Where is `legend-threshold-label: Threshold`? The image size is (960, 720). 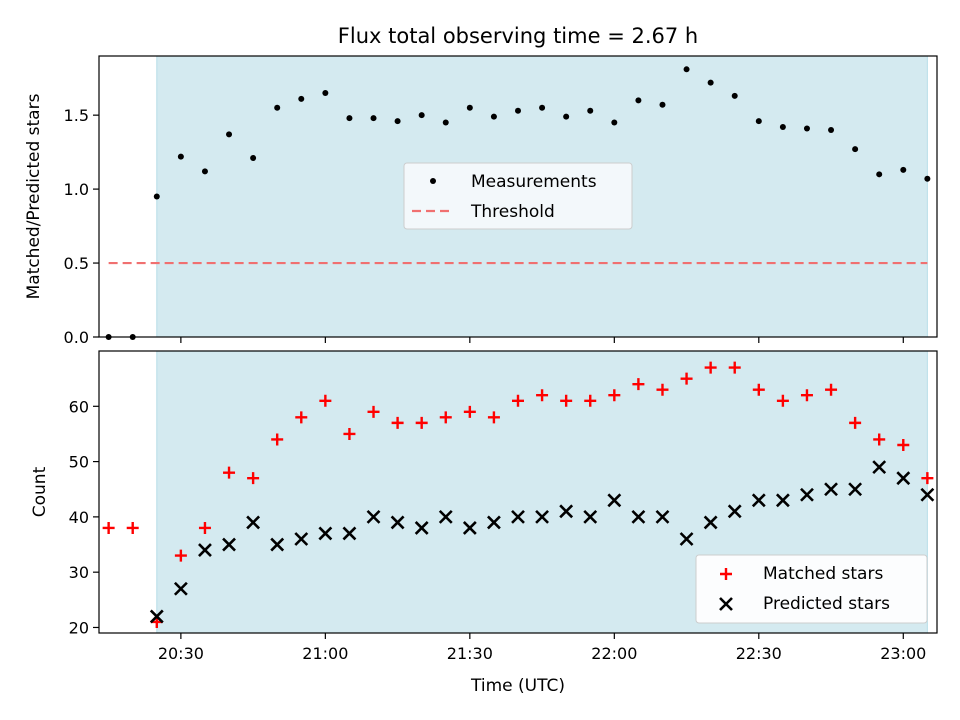 legend-threshold-label: Threshold is located at coordinates (512, 212).